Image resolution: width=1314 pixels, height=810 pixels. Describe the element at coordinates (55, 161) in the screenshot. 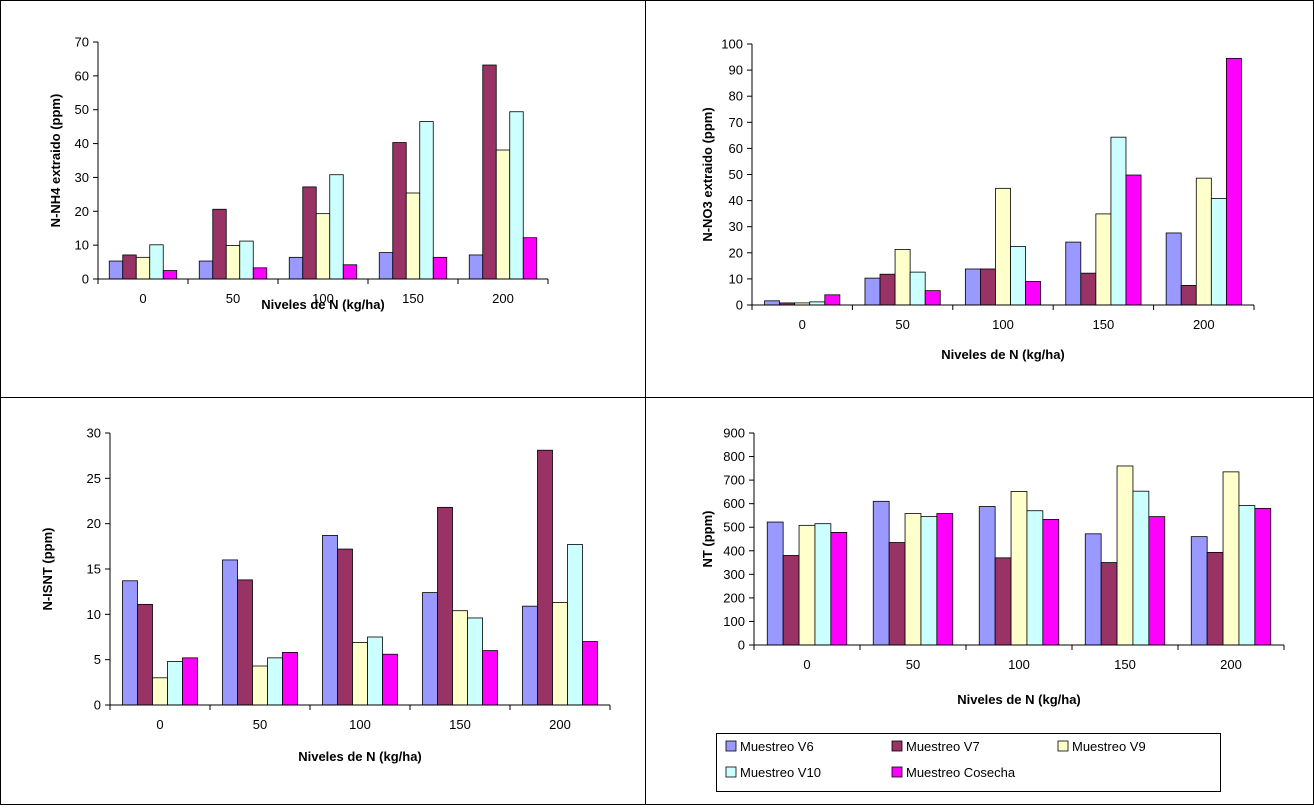

I see `y-axis-label: N-NH4 extraido (ppm)` at that location.